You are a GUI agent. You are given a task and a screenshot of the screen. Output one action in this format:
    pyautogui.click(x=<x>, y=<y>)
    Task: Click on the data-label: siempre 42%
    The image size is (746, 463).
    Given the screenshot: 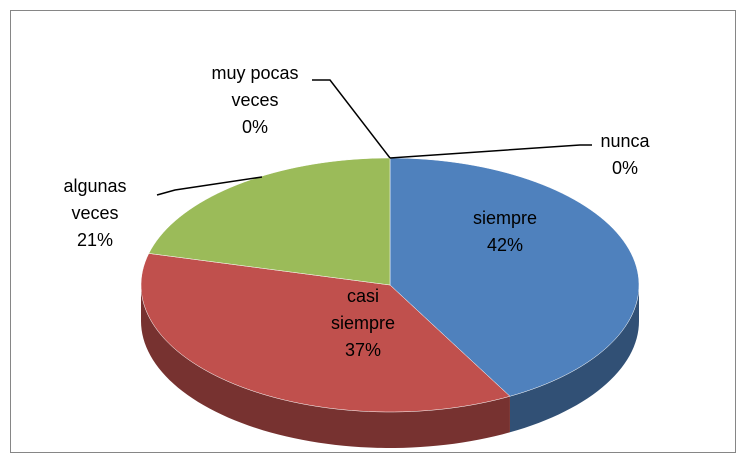 What is the action you would take?
    pyautogui.click(x=505, y=232)
    